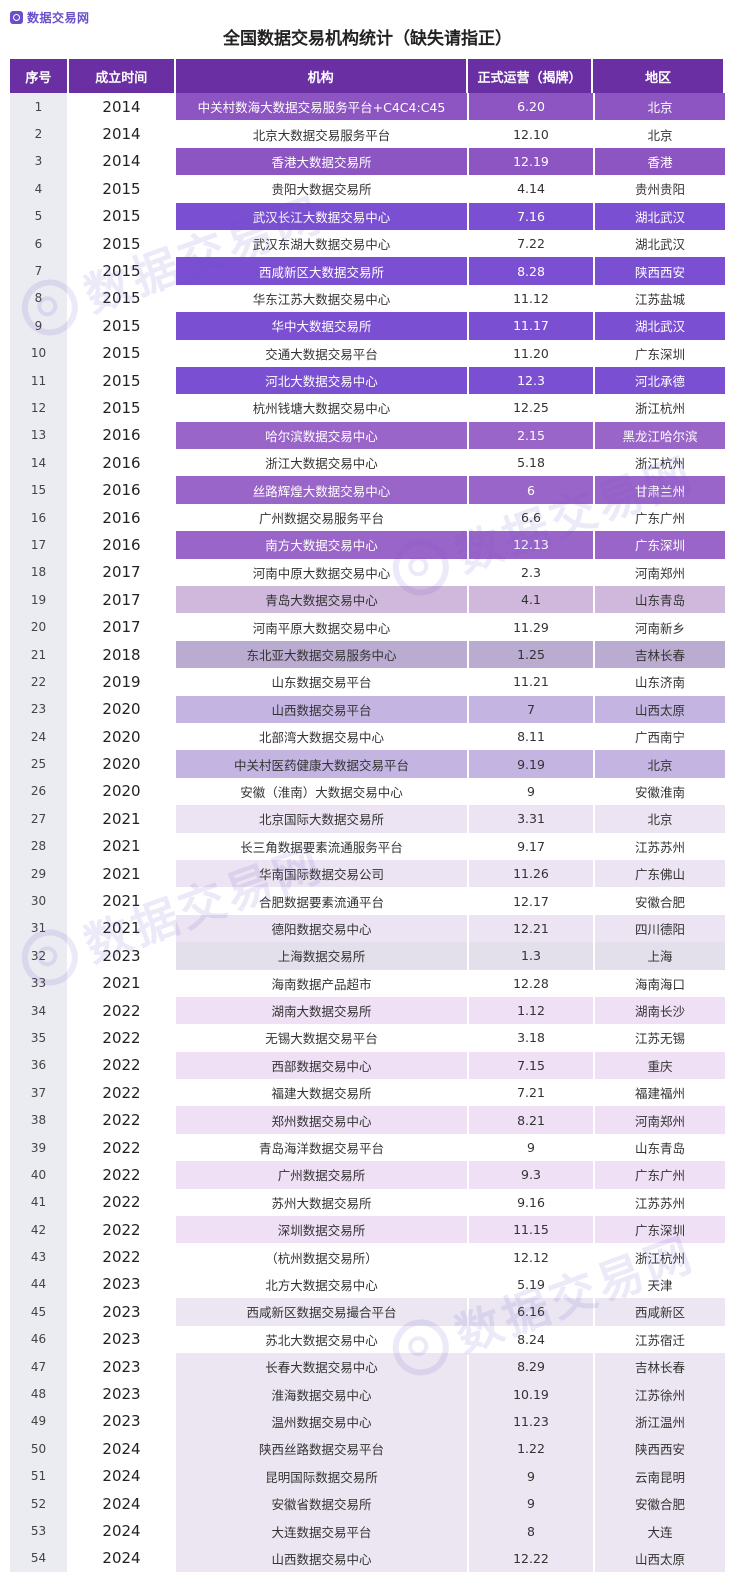 The image size is (735, 1572). Describe the element at coordinates (660, 189) in the screenshot. I see `row-region: 贵州贵阳` at that location.